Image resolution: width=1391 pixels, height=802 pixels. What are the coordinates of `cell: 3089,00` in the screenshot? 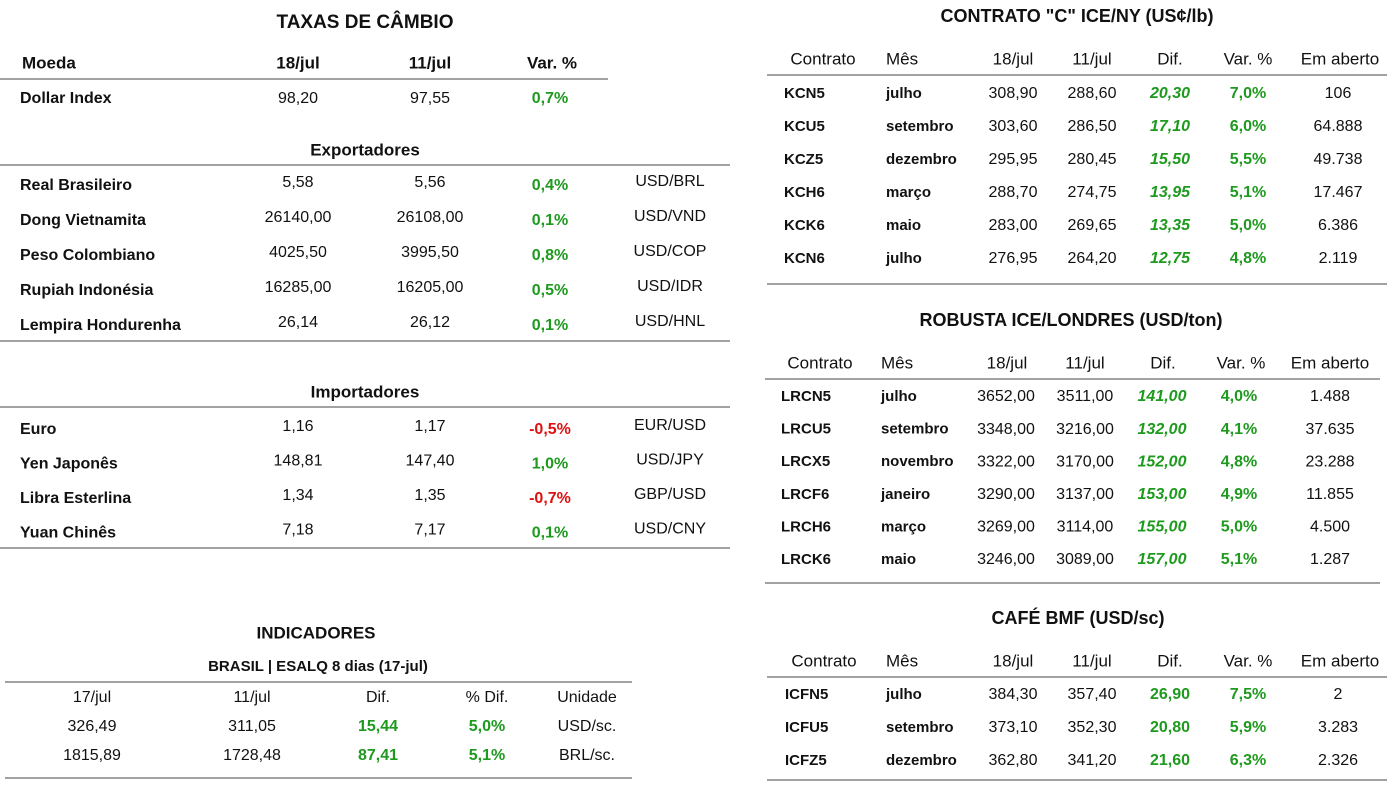 It's located at (1085, 559).